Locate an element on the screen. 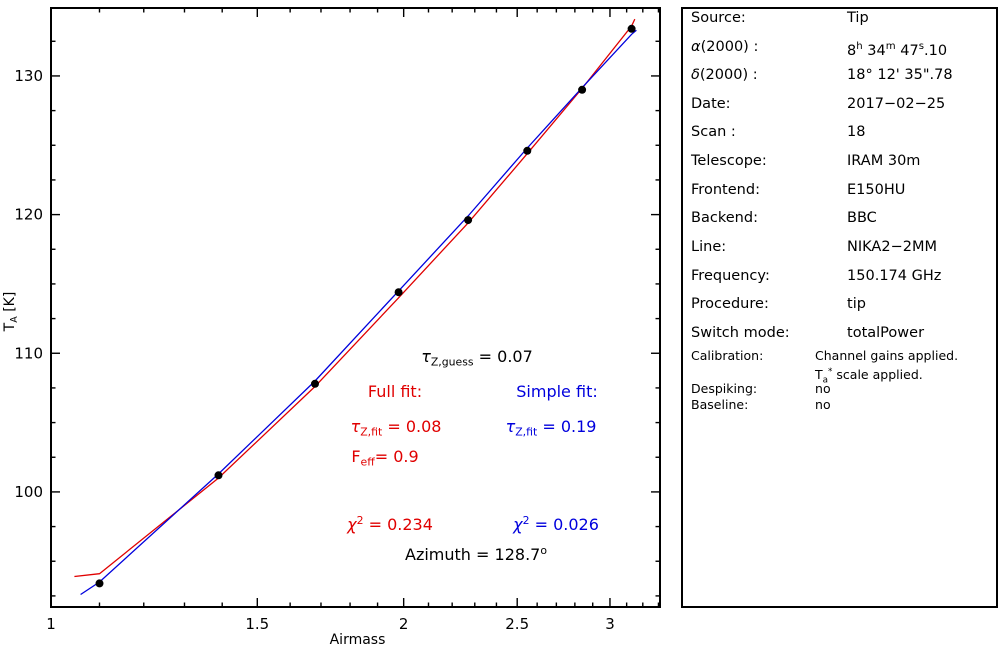  x-tick-label: 2 is located at coordinates (404, 624).